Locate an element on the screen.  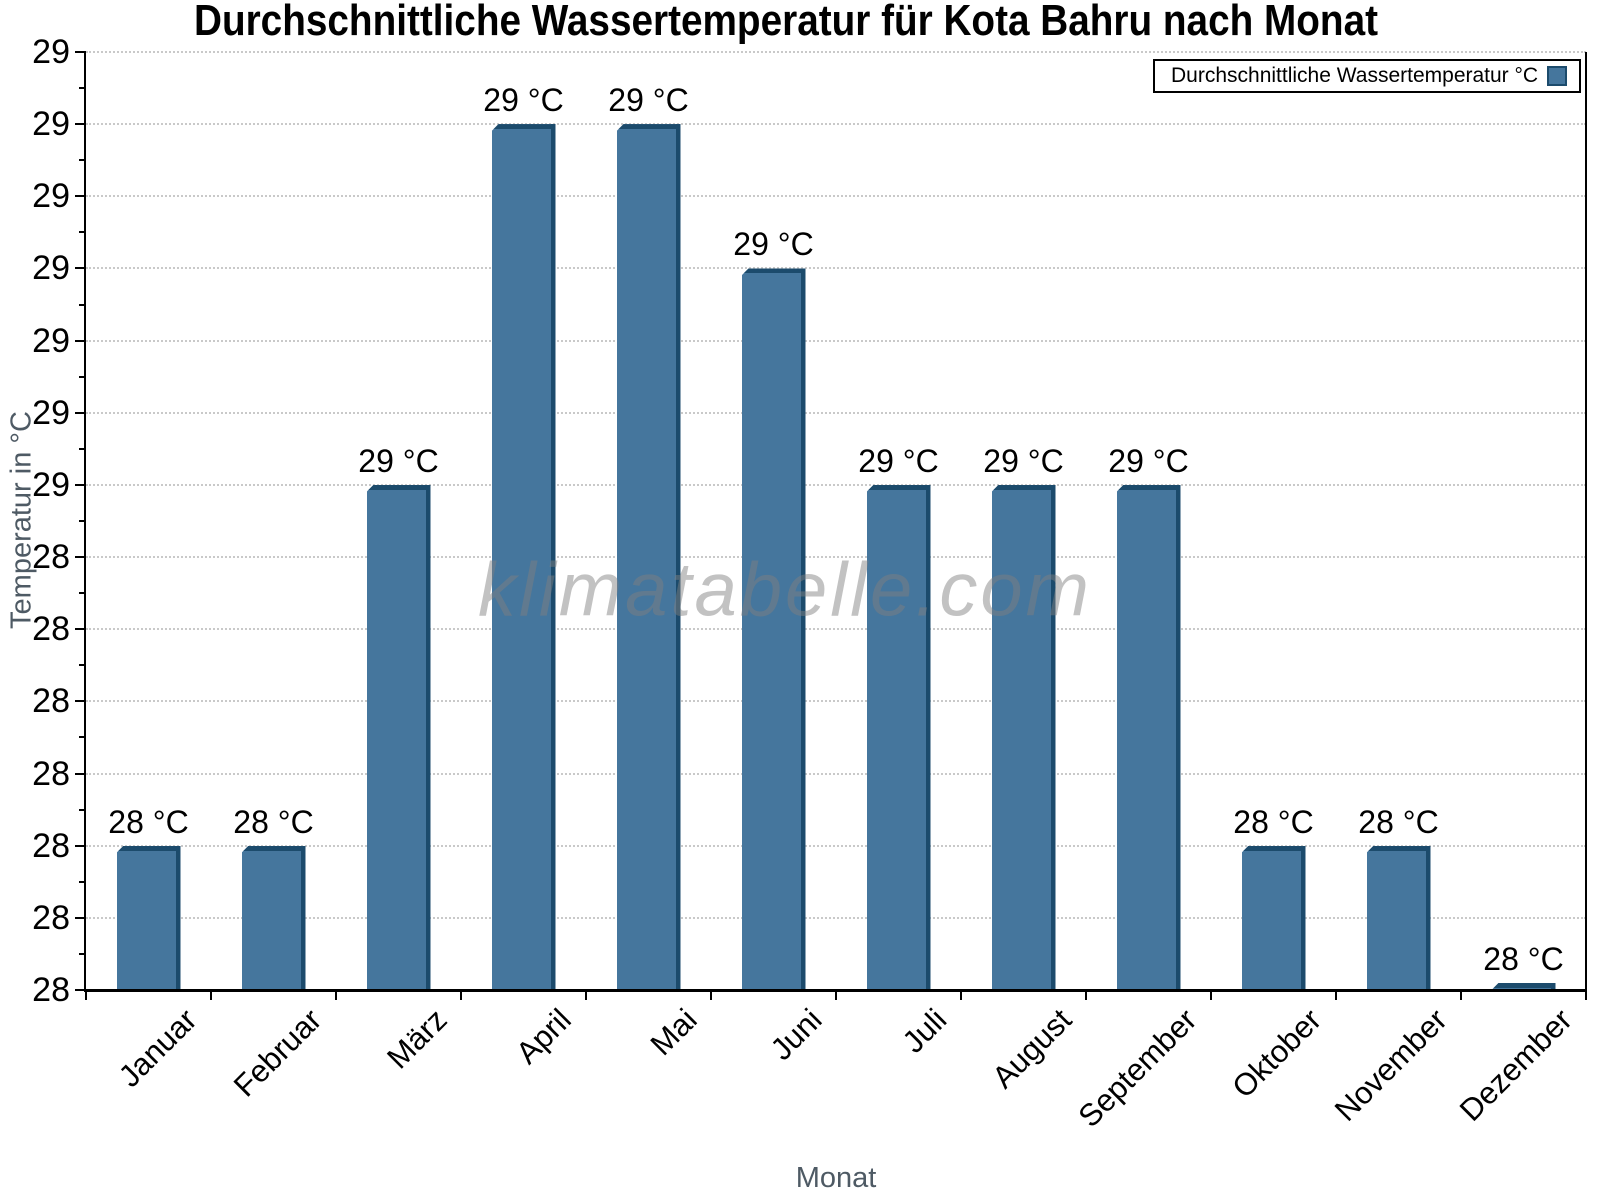
x-label-april: April is located at coordinates (544, 1036).